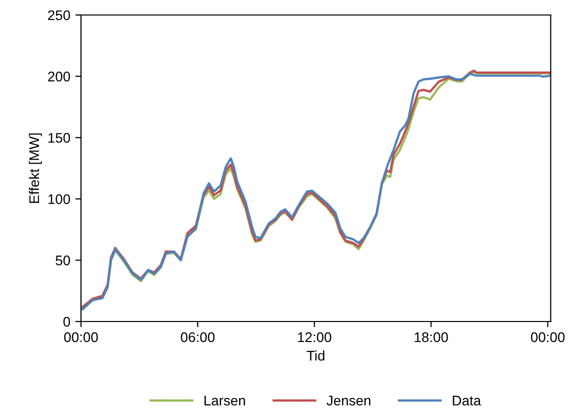 The width and height of the screenshot is (578, 411). What do you see at coordinates (467, 401) in the screenshot?
I see `legend-label: Data` at bounding box center [467, 401].